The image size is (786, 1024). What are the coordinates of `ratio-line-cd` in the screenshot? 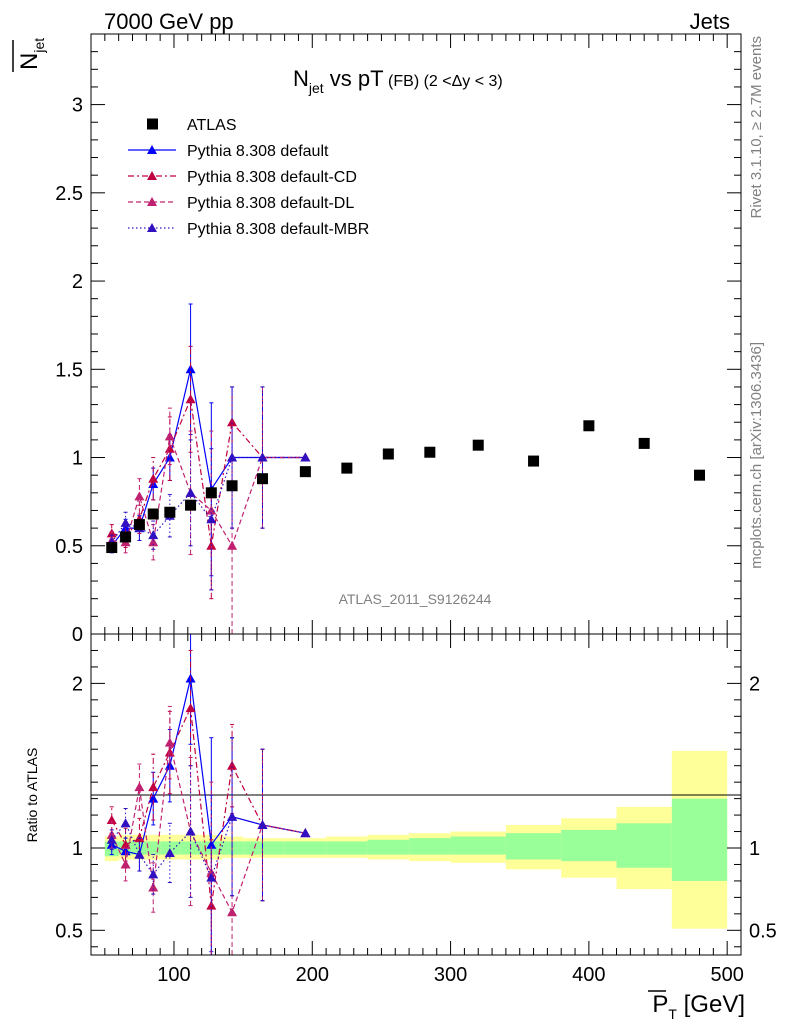 It's located at (208, 805).